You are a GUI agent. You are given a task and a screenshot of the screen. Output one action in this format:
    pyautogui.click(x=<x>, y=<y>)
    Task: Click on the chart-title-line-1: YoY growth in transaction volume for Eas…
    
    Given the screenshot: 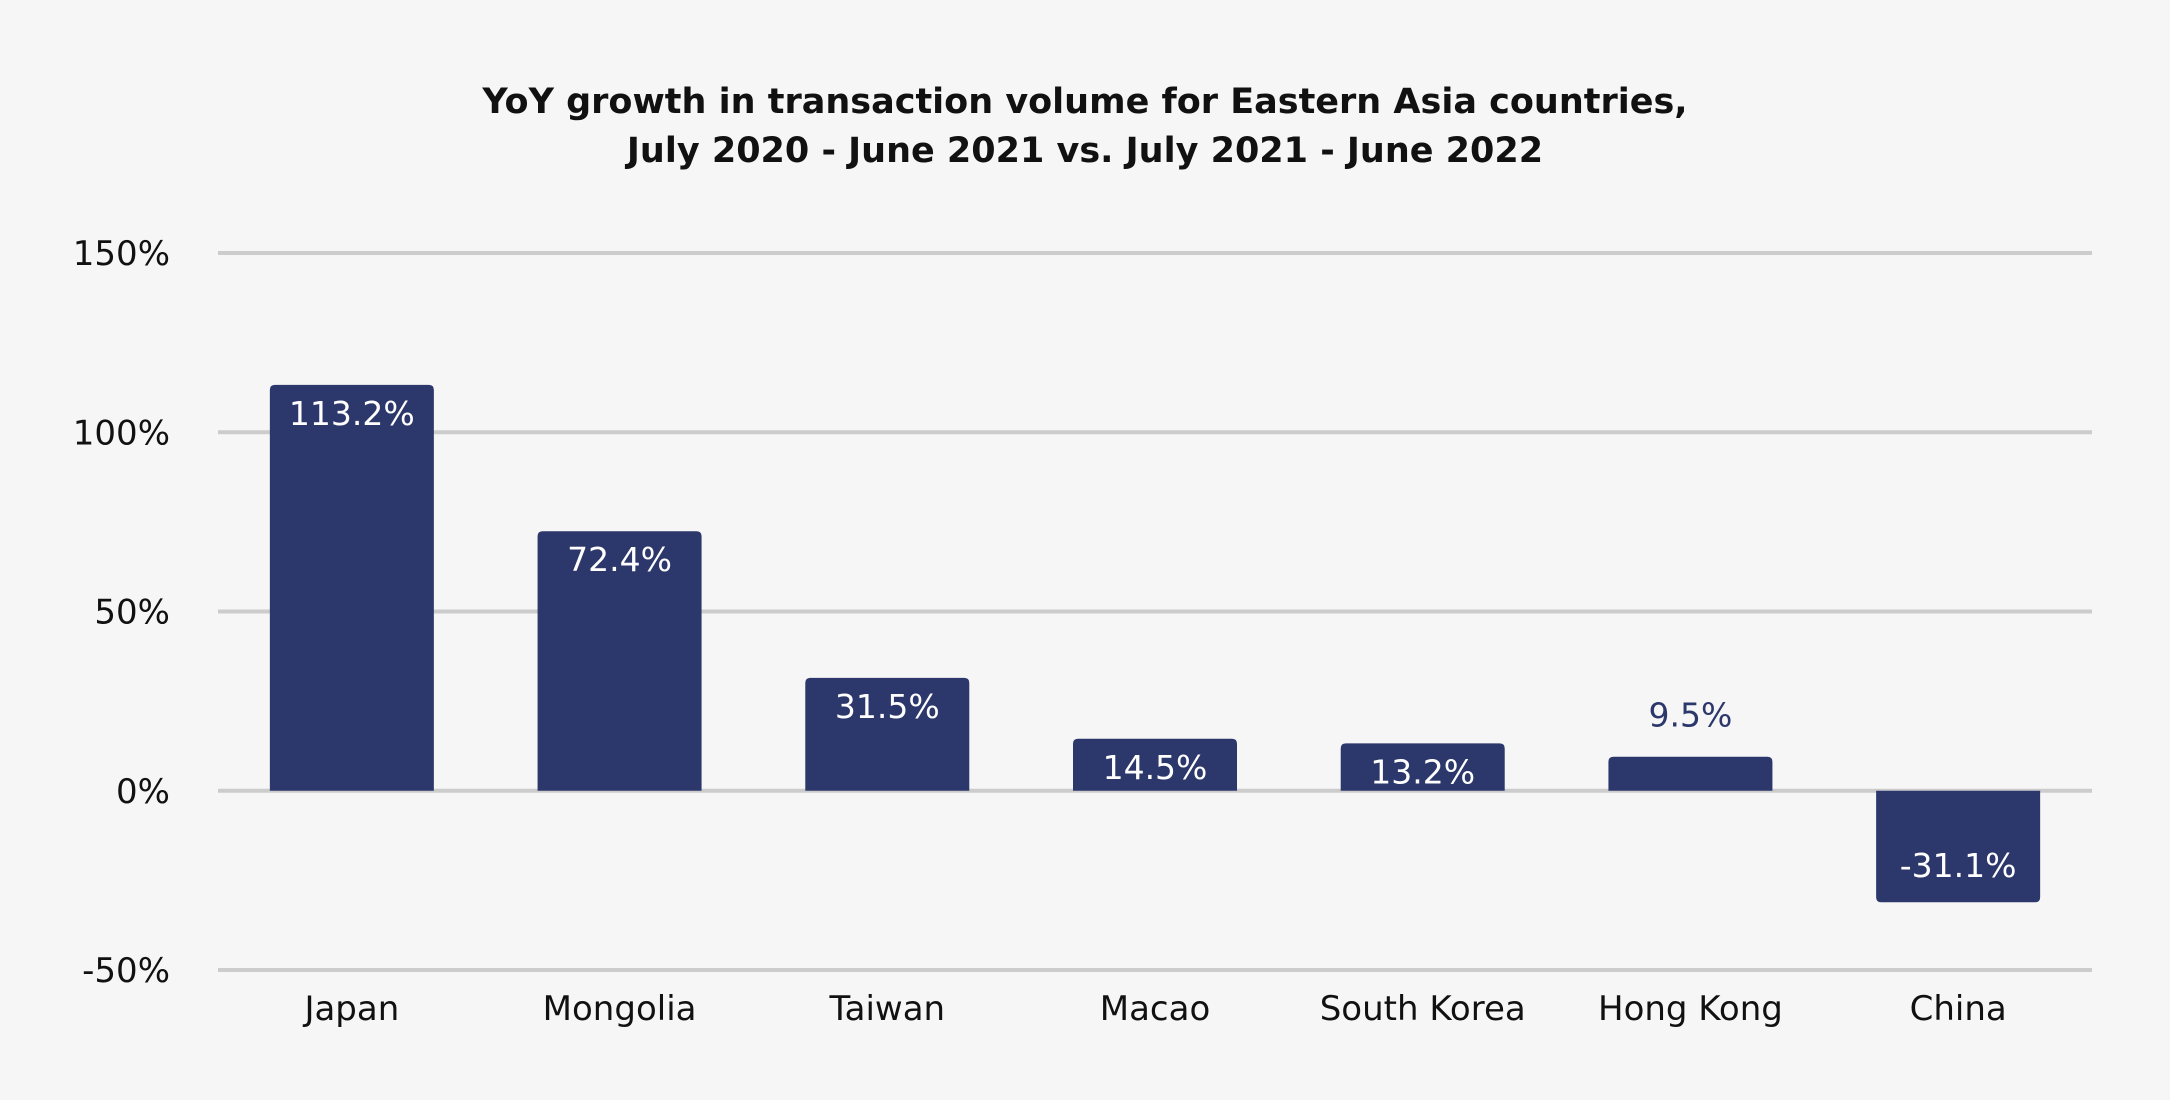 What is the action you would take?
    pyautogui.click(x=1084, y=102)
    